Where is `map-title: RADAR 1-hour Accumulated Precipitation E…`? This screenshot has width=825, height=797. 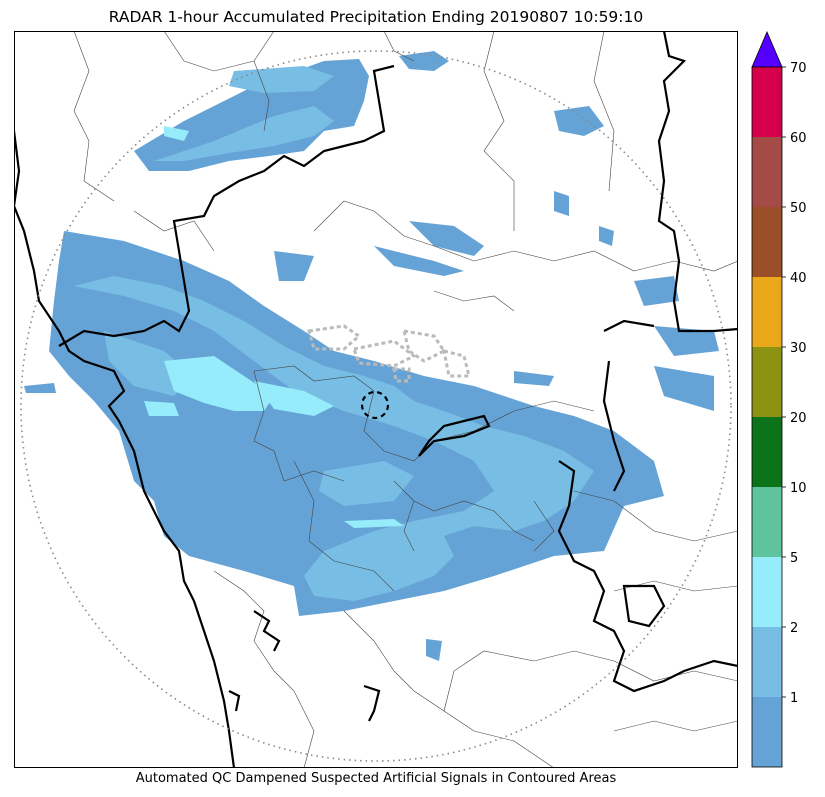
map-title: RADAR 1-hour Accumulated Precipitation E… is located at coordinates (376, 17).